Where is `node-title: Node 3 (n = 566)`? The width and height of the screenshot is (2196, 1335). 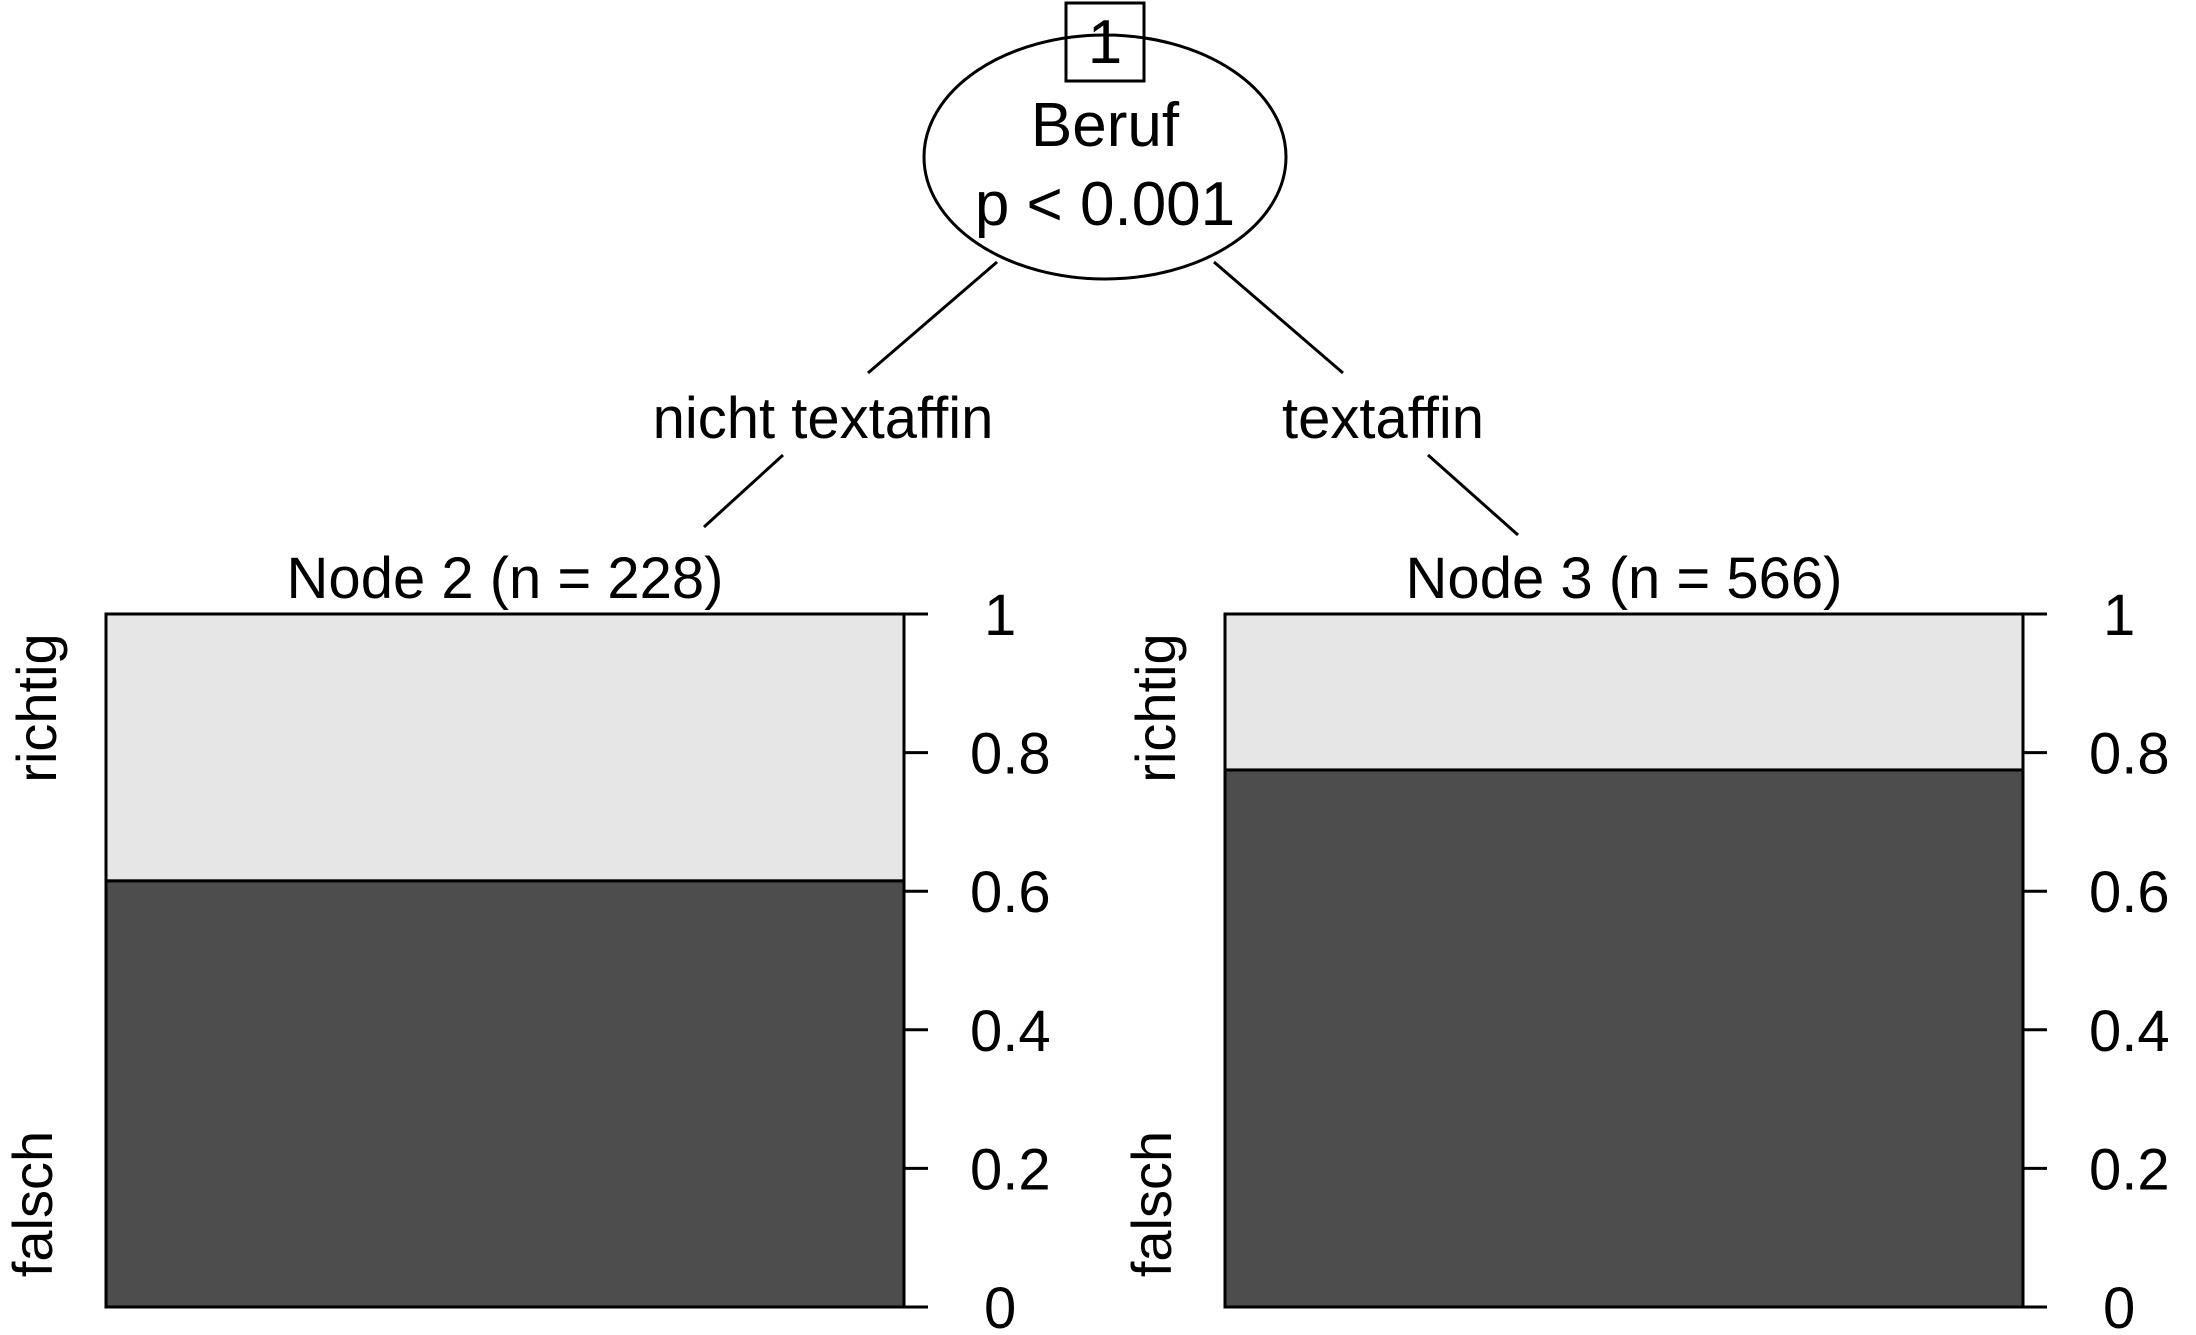
node-title: Node 3 (n = 566) is located at coordinates (1624, 578).